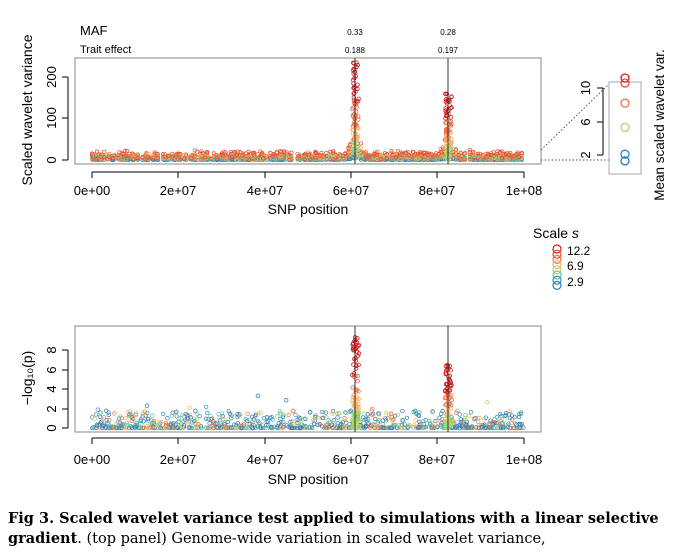  Describe the element at coordinates (308, 479) in the screenshot. I see `bottom-x-axis-label: SNP position` at that location.